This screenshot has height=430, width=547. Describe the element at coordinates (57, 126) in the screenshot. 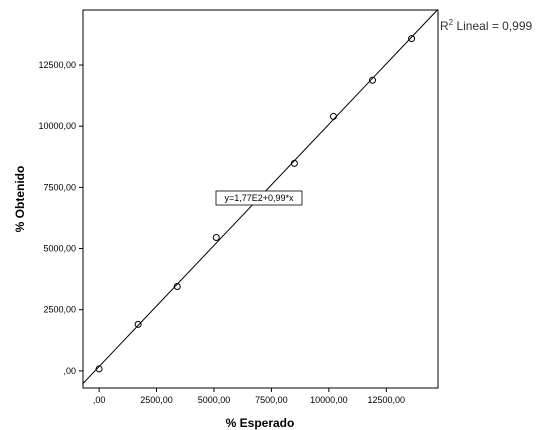

I see `y-tick-label: 10000,00` at that location.